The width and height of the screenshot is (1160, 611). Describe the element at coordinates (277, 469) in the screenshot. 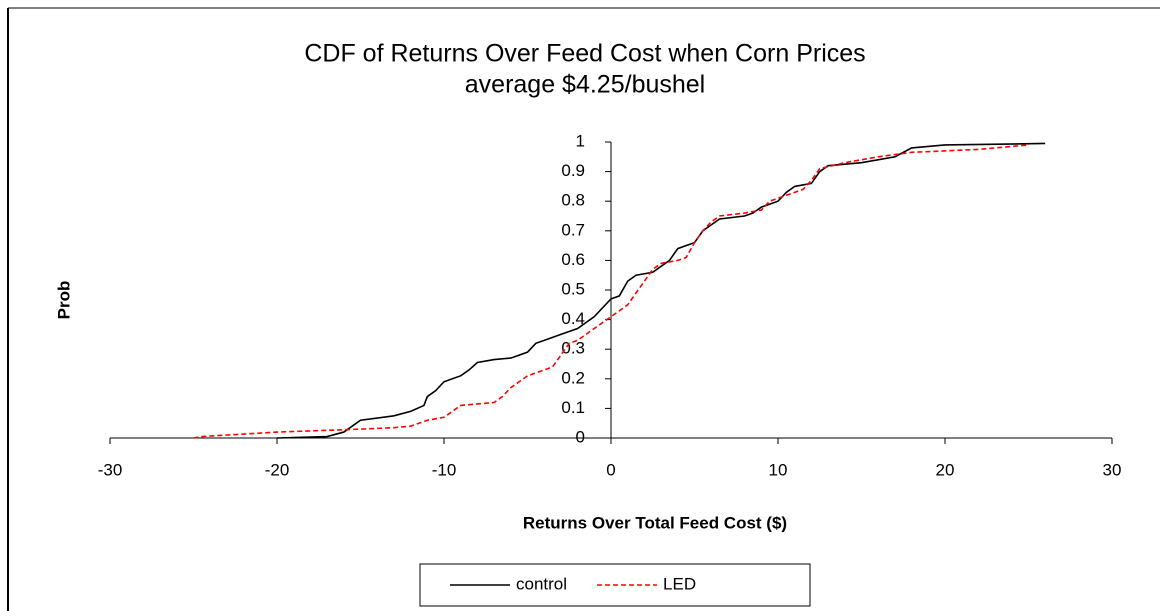

I see `x-tick-label: -20` at that location.